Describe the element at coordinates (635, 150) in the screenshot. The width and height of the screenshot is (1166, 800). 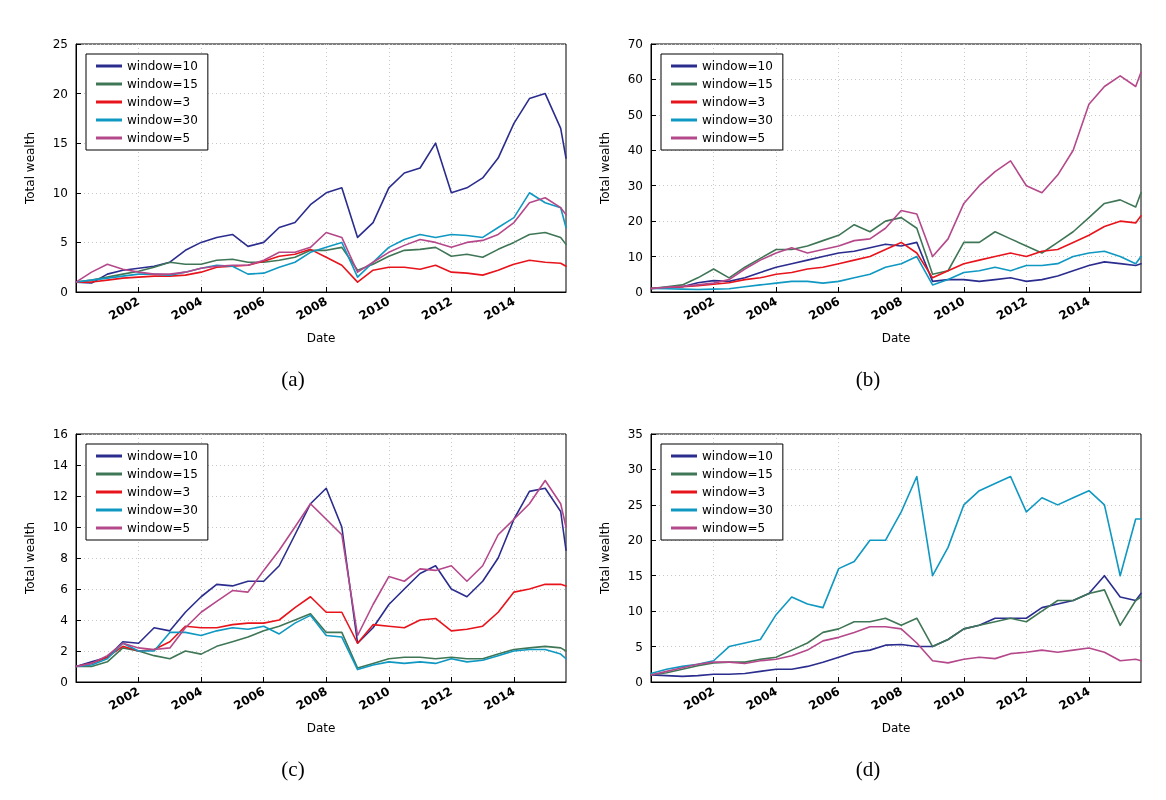
I see `y-tick-label: 40` at that location.